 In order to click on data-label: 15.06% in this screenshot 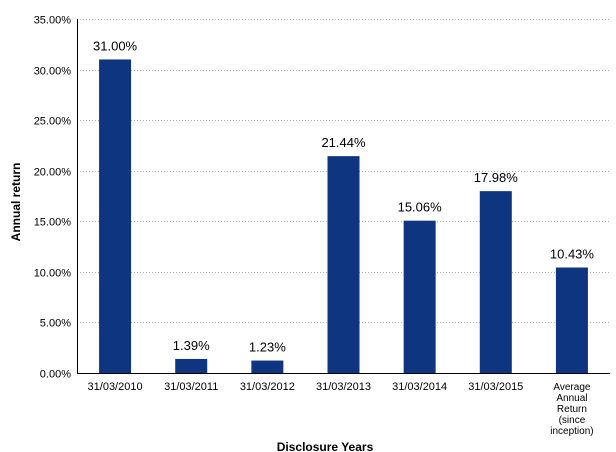, I will do `click(420, 207)`.